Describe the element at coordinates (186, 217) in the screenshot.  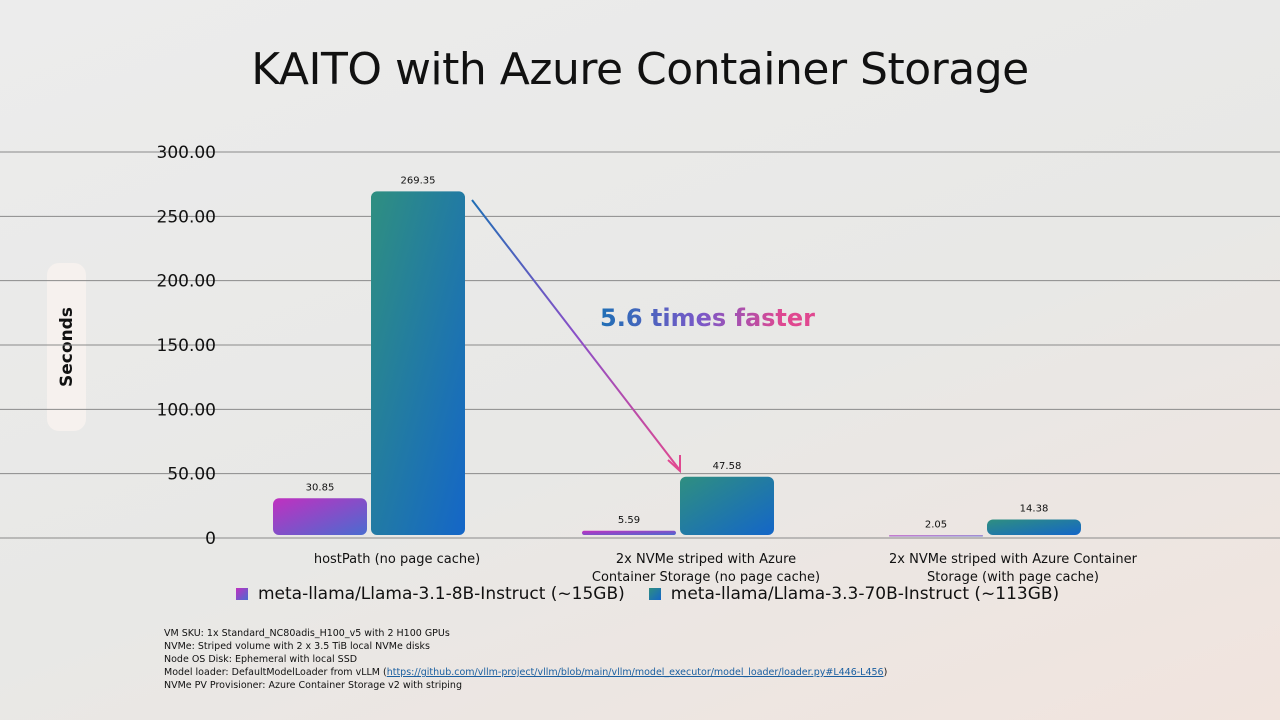
I see `y-tick-label: 250.00` at that location.